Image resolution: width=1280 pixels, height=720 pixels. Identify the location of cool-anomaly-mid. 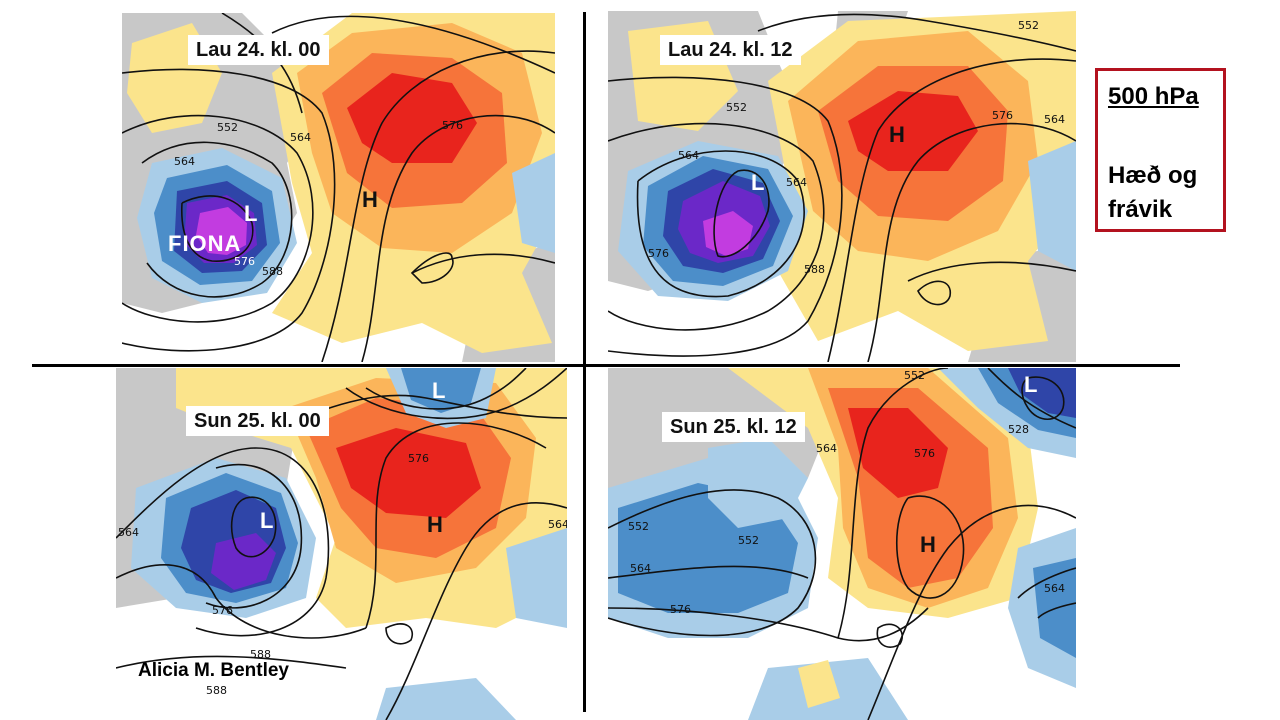
(441, 390).